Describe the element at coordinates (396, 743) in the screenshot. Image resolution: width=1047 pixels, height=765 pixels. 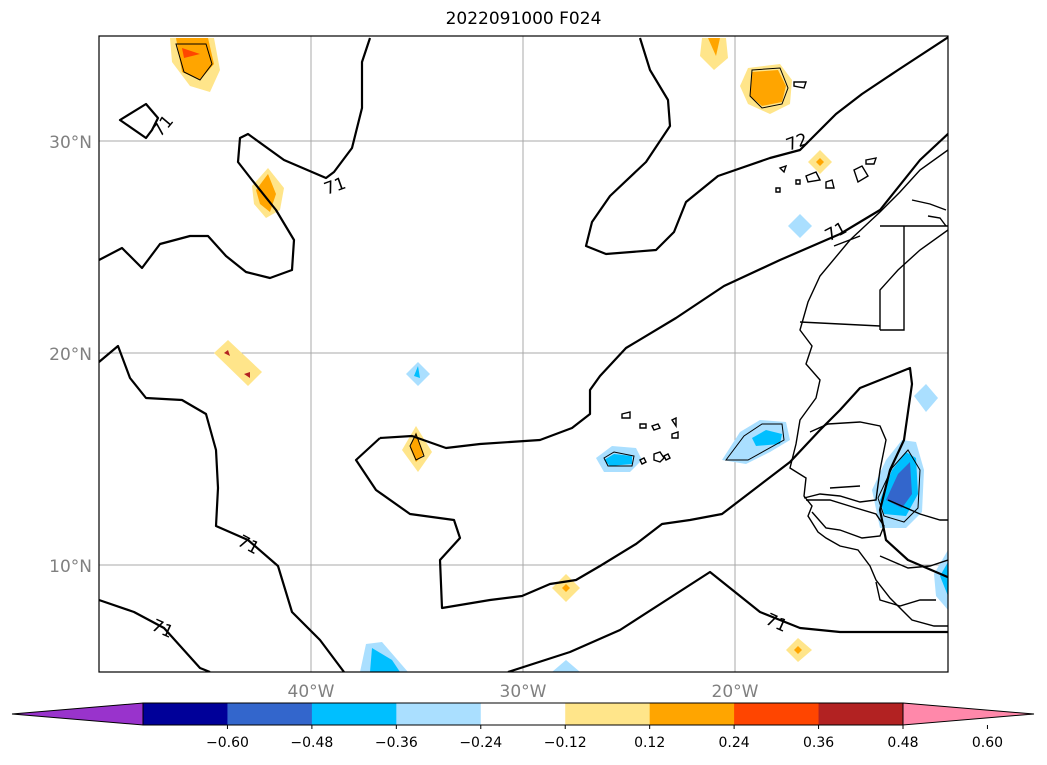
I see `colorbar-tick-label: −0.36` at that location.